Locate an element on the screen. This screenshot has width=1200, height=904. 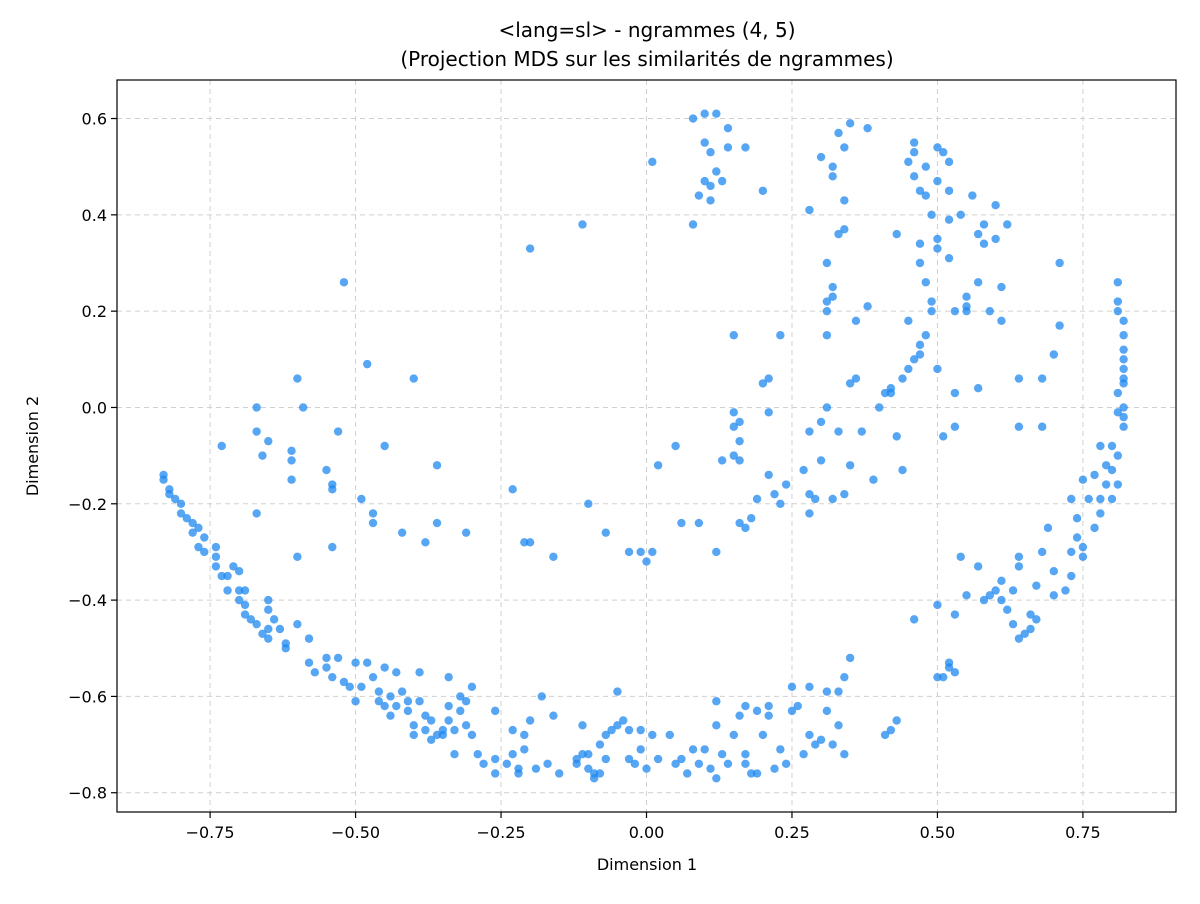
y-tick-label: 0.2 is located at coordinates (94, 311).